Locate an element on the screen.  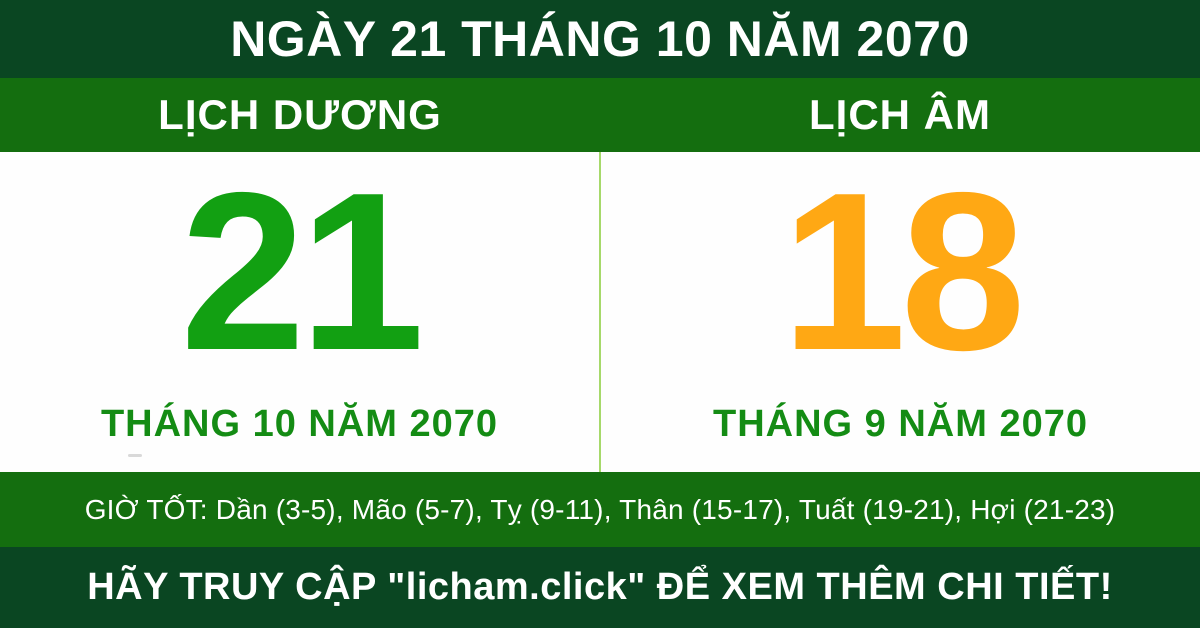
solar-calendar-header: LỊCH DƯƠNG is located at coordinates (300, 115).